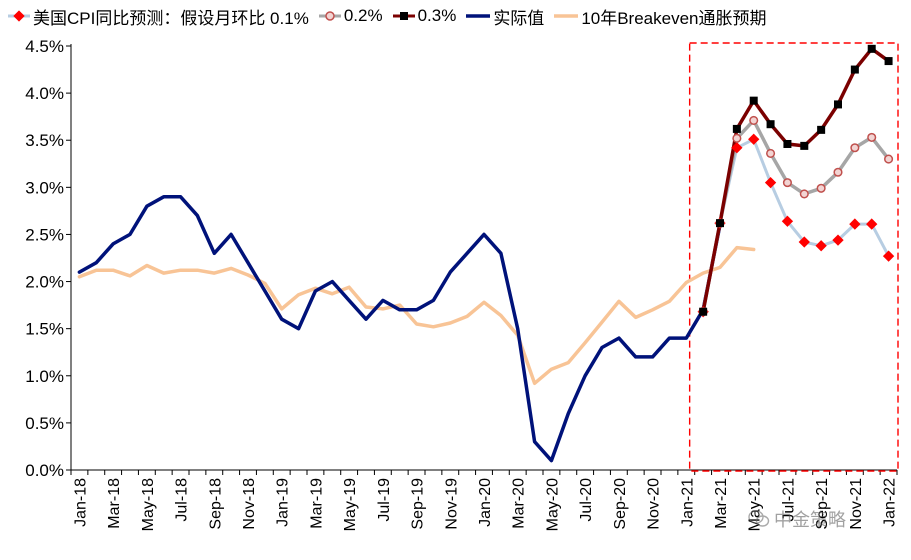 The height and width of the screenshot is (560, 911). Describe the element at coordinates (44, 93) in the screenshot. I see `y-tick-label: 4.0%` at that location.